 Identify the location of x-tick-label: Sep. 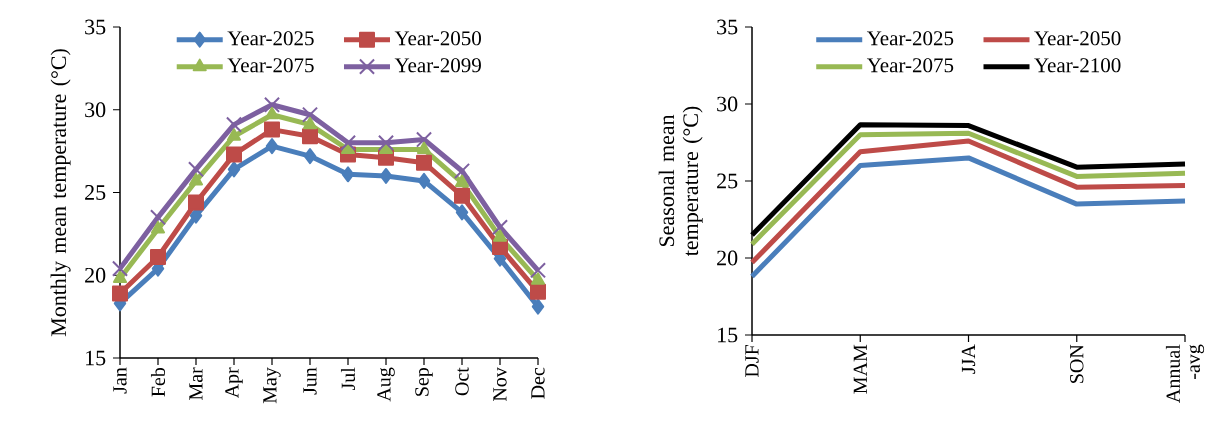
(424, 381).